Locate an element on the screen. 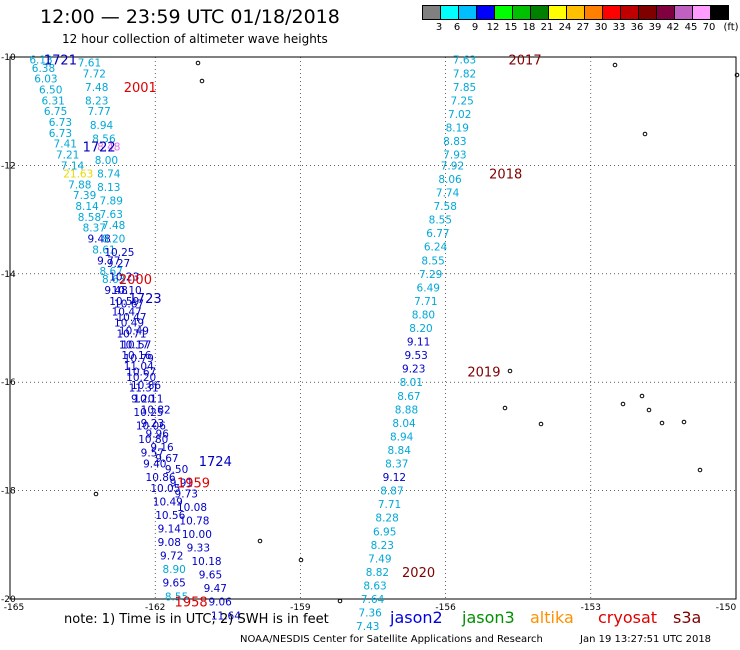 The height and width of the screenshot is (650, 740). wave-height-label: 10.86 is located at coordinates (161, 478).